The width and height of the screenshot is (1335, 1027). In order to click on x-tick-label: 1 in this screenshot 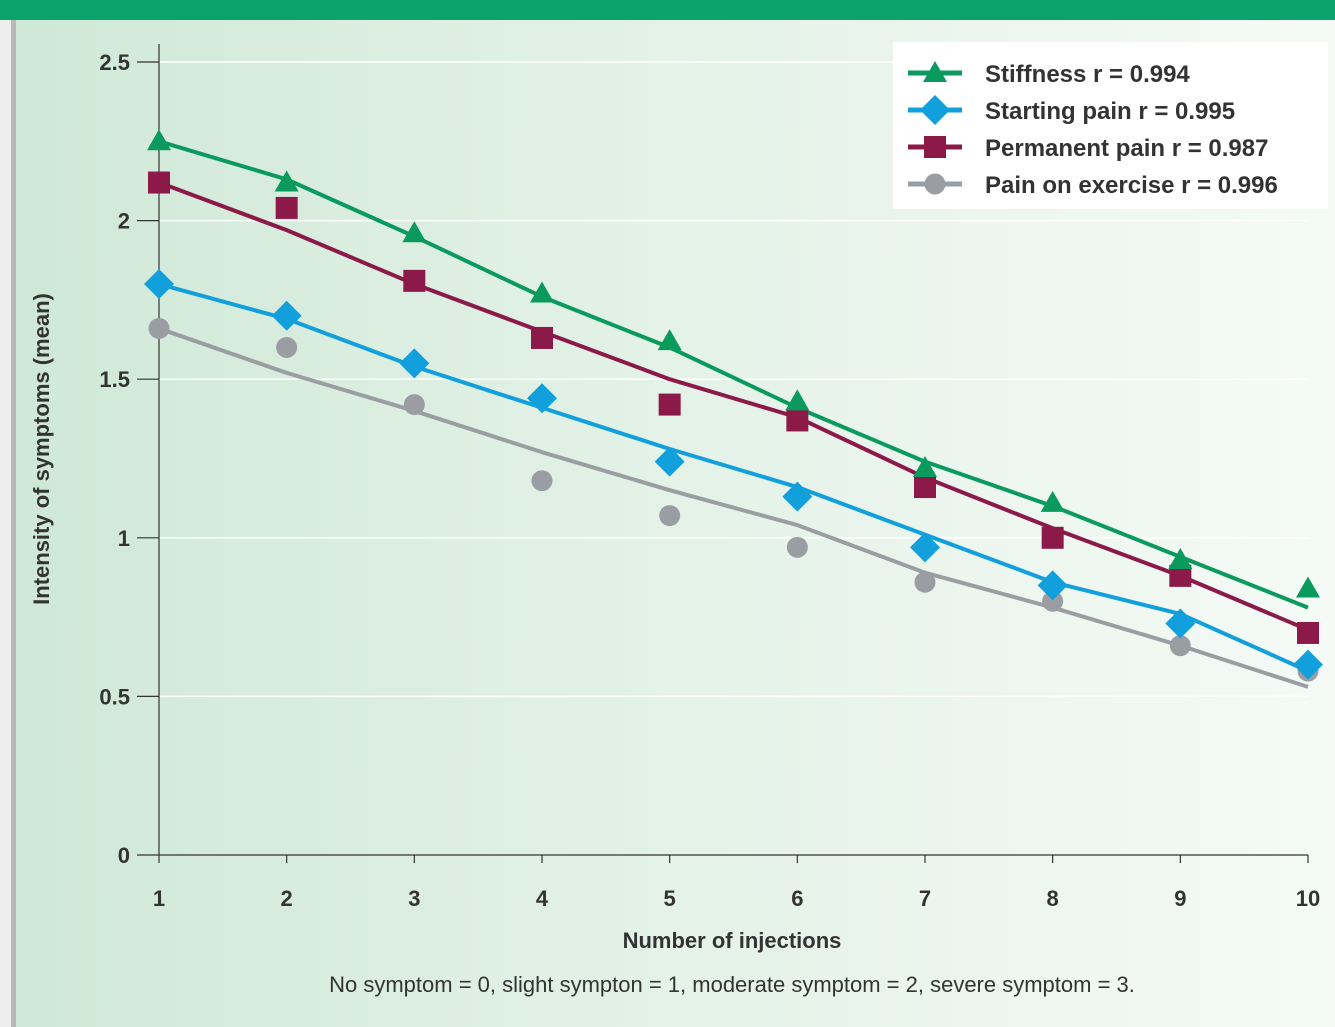, I will do `click(159, 898)`.